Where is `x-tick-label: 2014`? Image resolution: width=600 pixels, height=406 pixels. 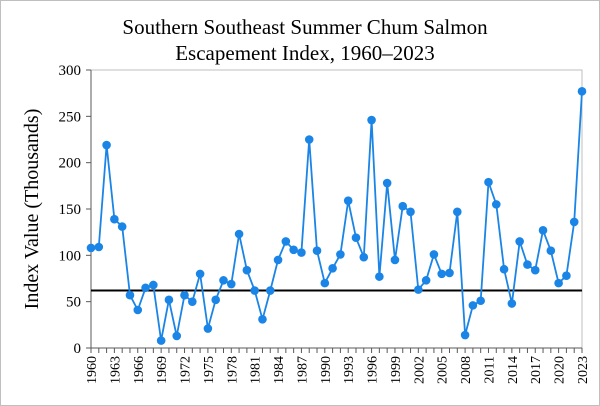
x-tick-label: 2014 is located at coordinates (513, 370).